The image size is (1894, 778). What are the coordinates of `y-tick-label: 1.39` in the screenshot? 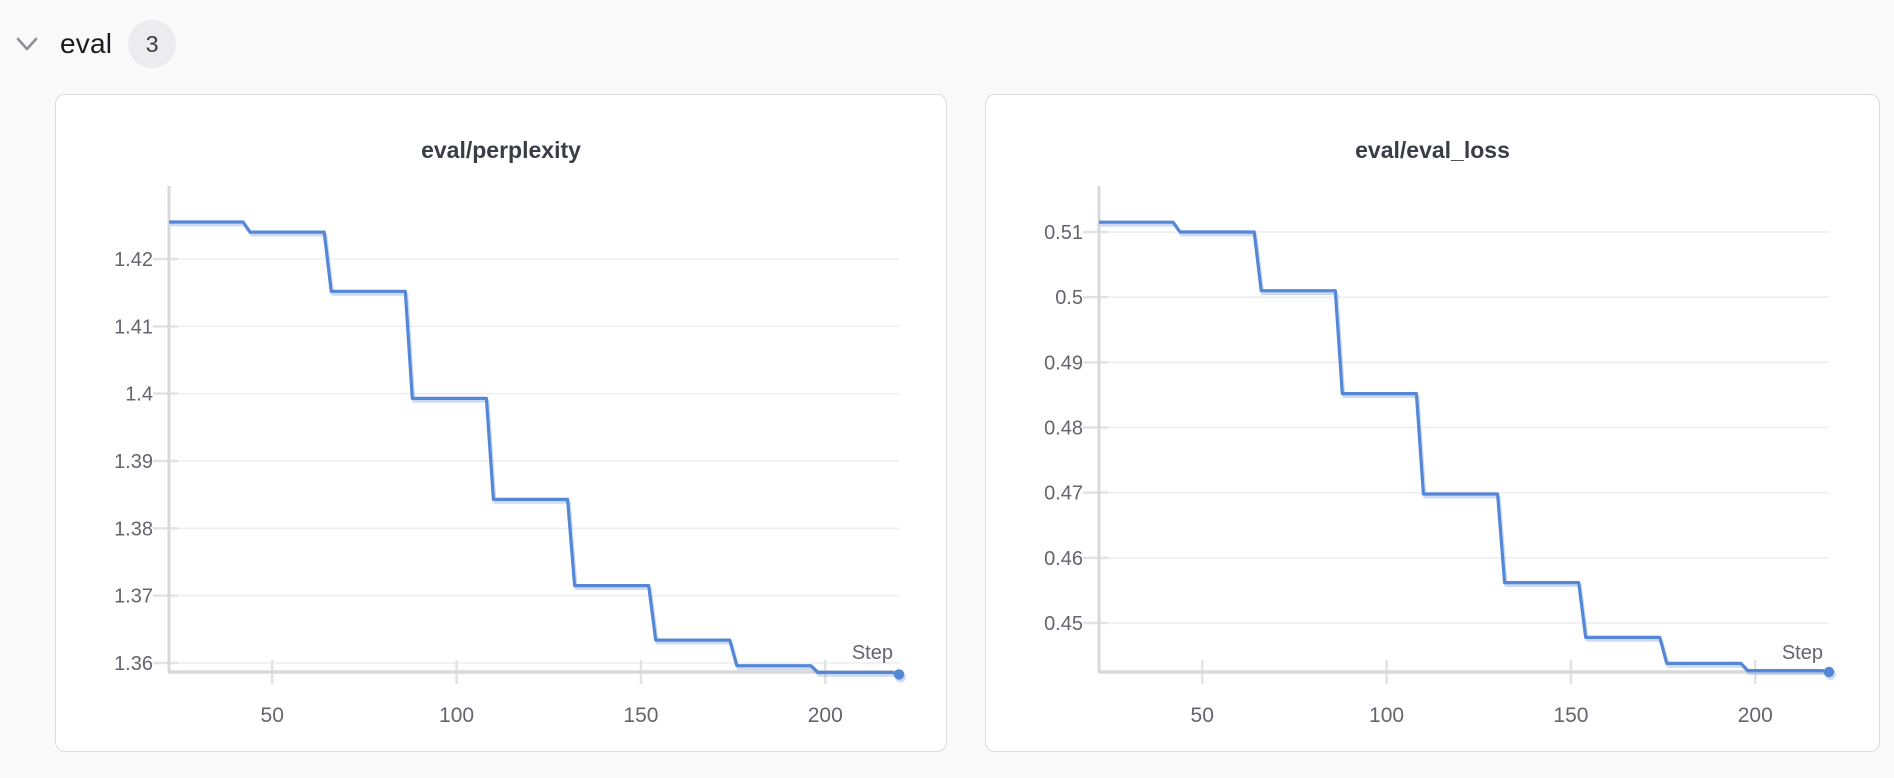 It's located at (133, 462).